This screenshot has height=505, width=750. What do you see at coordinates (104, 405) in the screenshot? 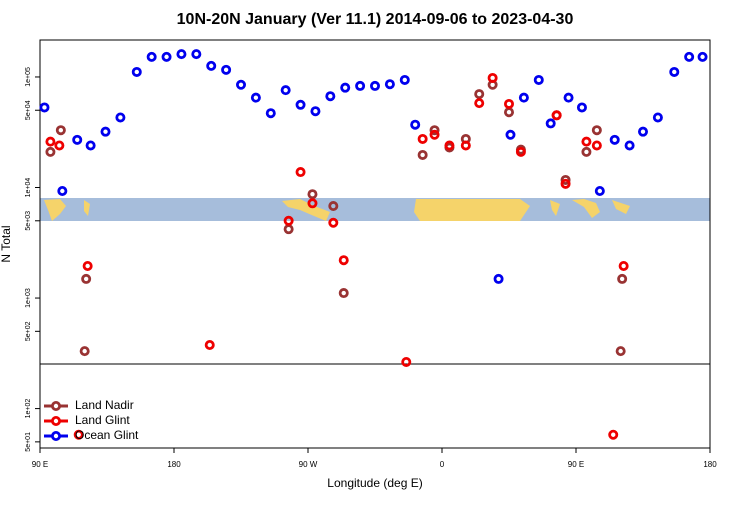
I see `legend-label: Land Nadir` at bounding box center [104, 405].